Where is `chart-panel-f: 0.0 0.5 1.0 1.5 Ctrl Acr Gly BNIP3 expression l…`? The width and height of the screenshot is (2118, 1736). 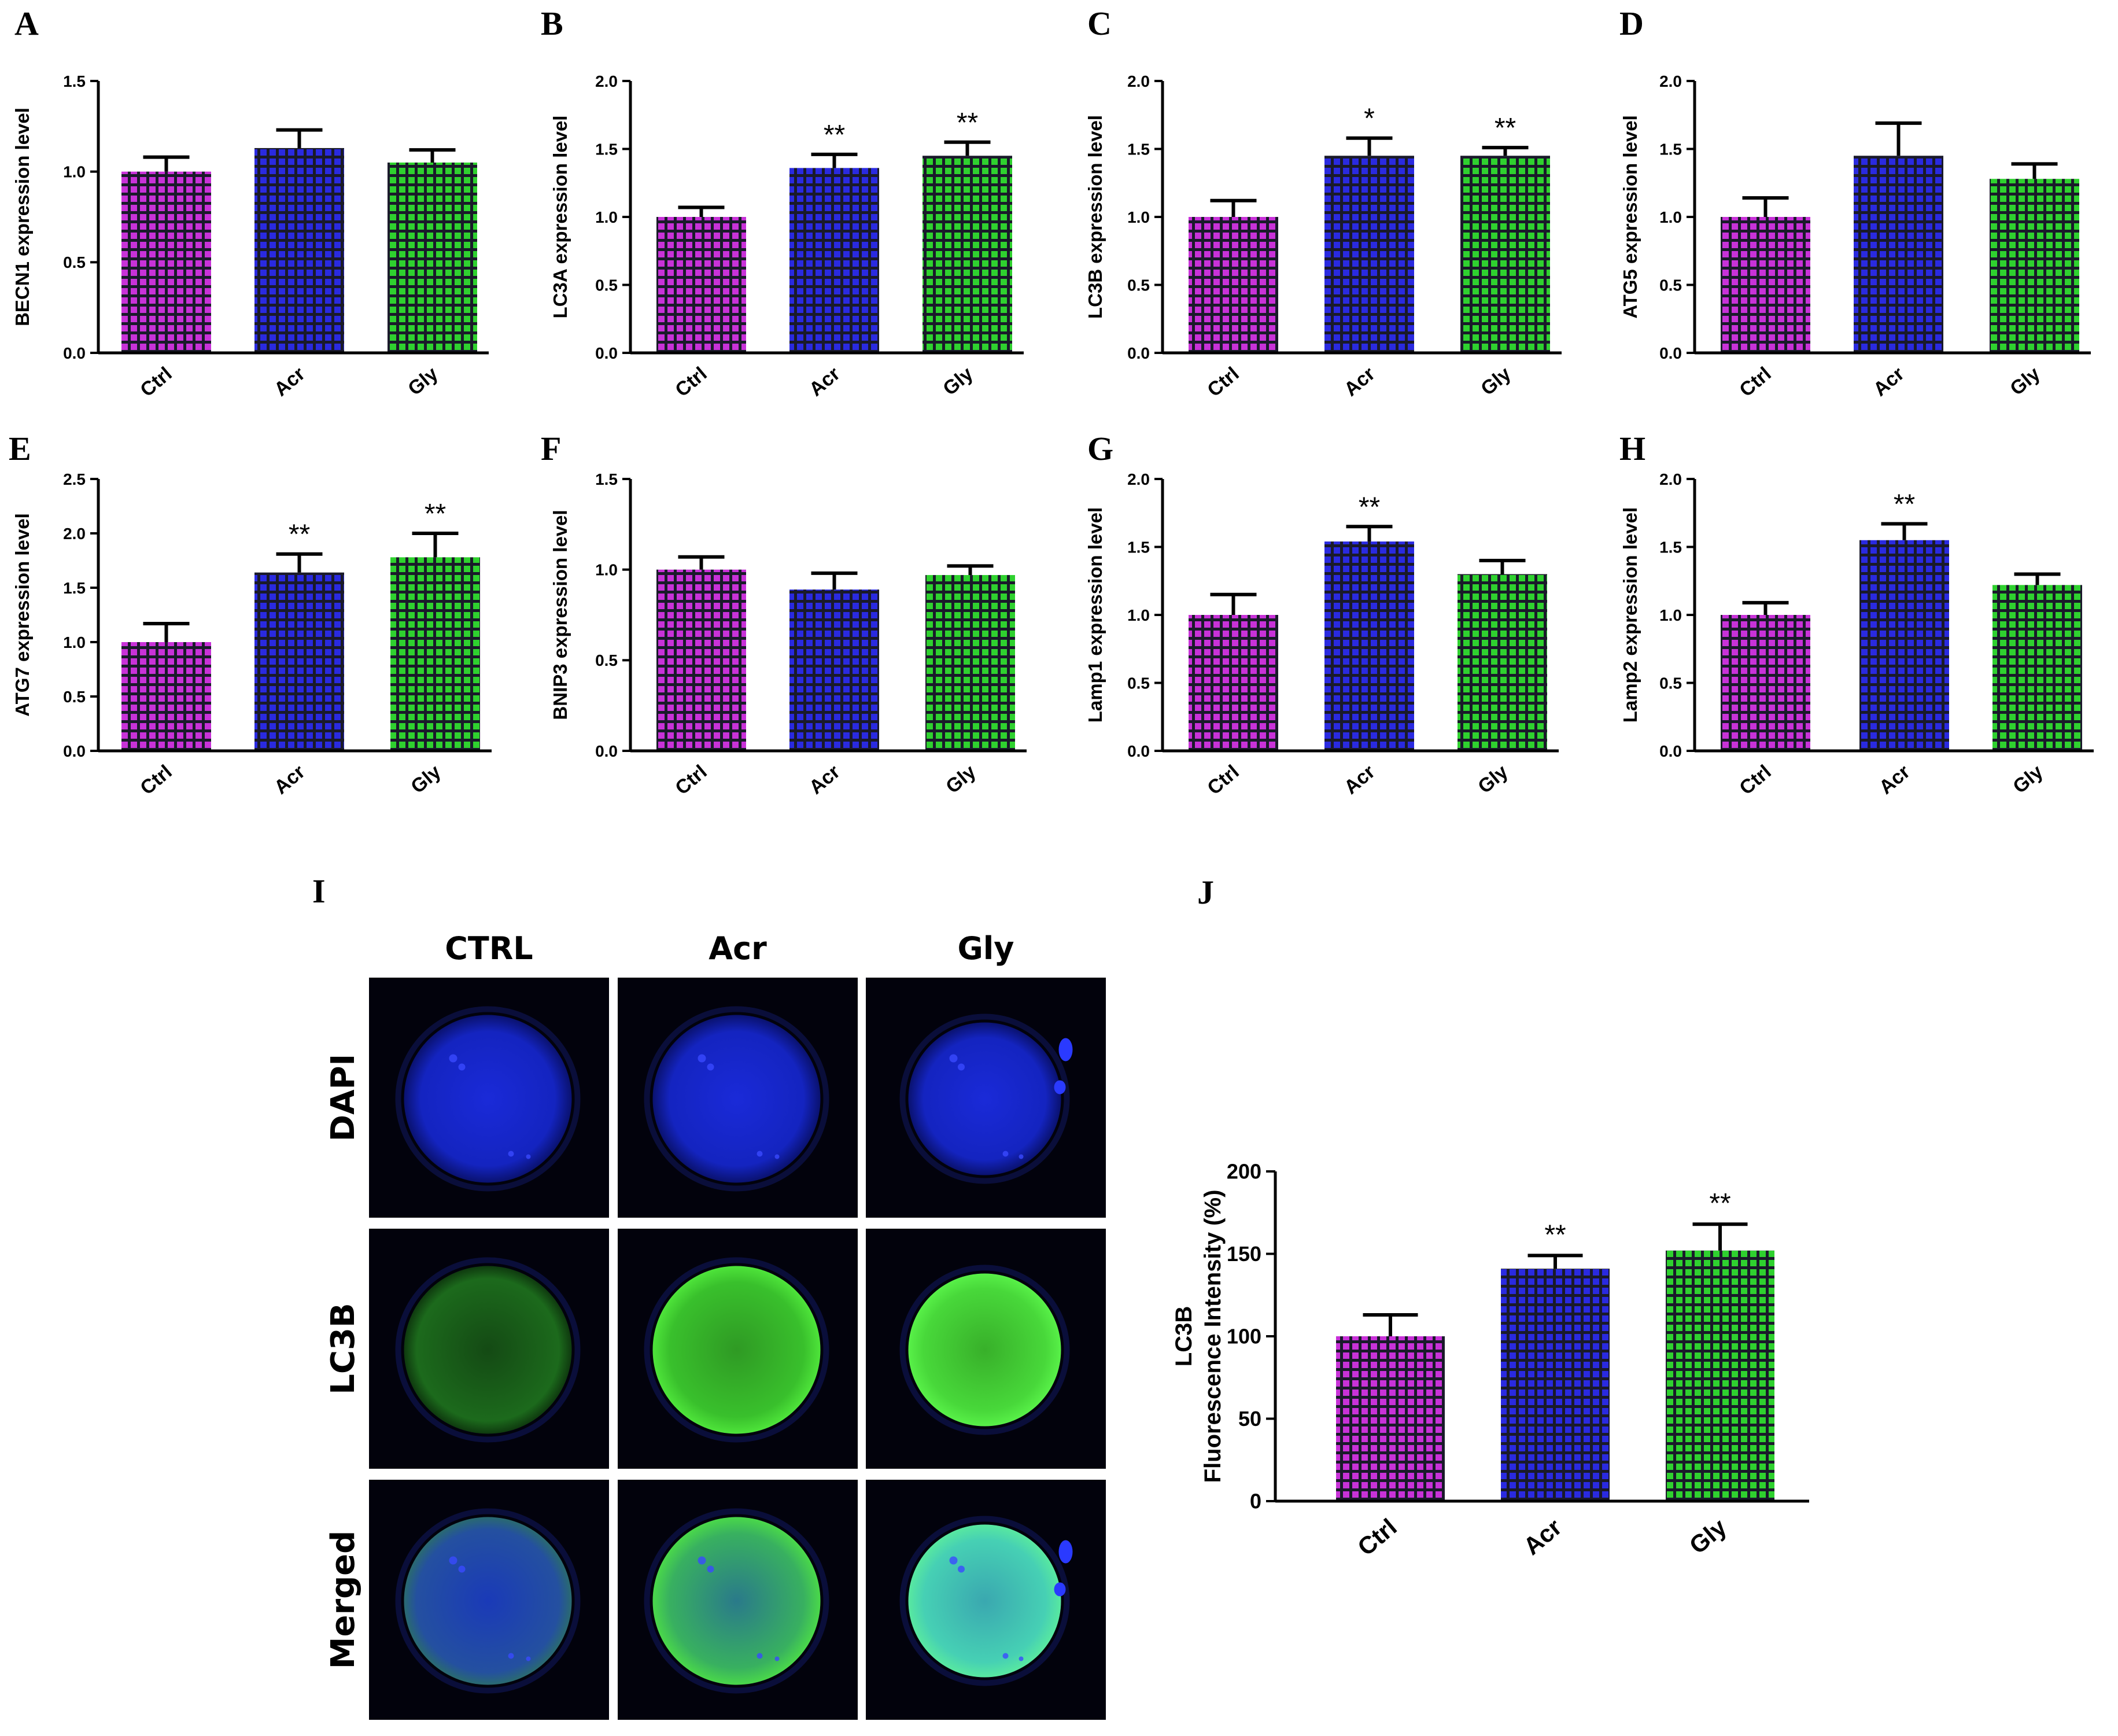 chart-panel-f: 0.0 0.5 1.0 1.5 Ctrl Acr Gly BNIP3 expression l… is located at coordinates (784, 614).